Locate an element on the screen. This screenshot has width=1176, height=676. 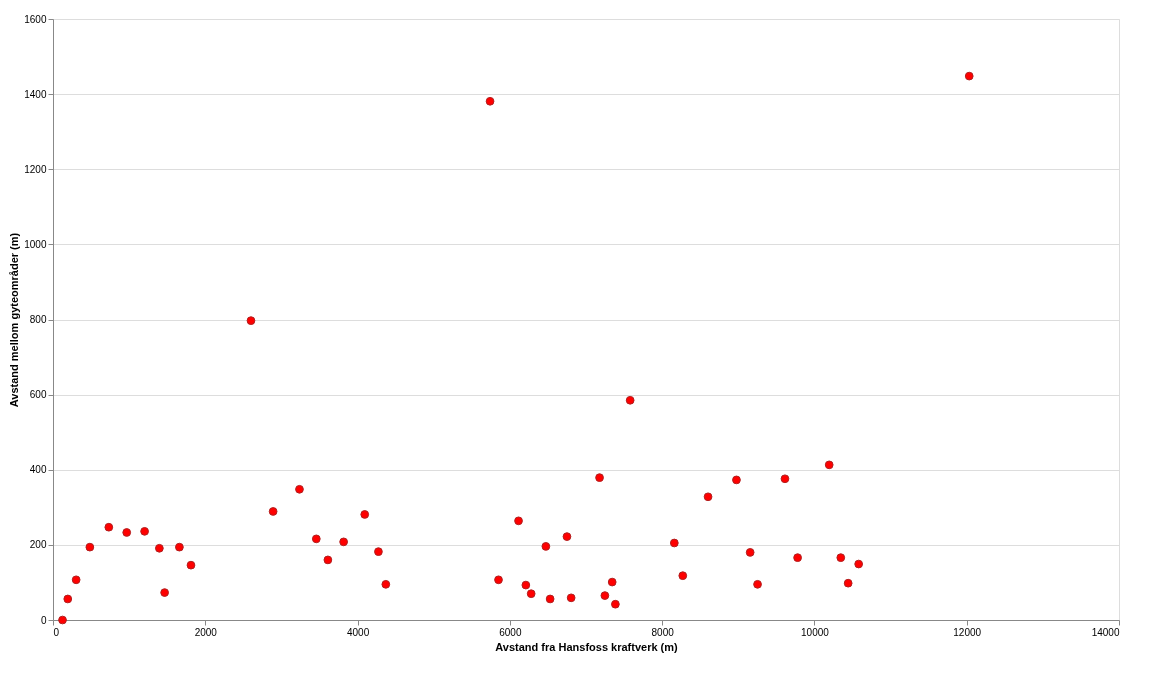
y-axis-title: Avstand mellom gyteområder (m) is located at coordinates (14, 320).